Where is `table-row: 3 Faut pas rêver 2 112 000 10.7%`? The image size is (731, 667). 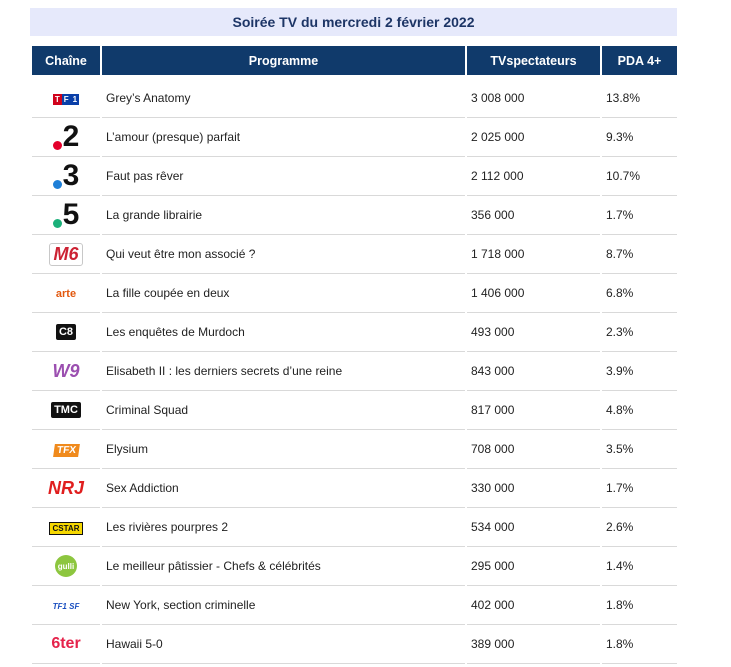
table-row: 3 Faut pas rêver 2 112 000 10.7% is located at coordinates (354, 176).